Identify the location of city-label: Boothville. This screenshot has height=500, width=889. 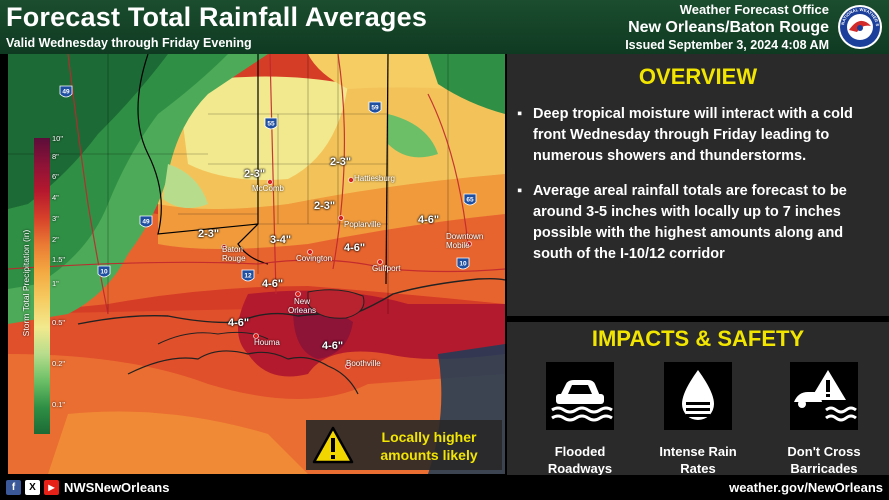
(363, 363).